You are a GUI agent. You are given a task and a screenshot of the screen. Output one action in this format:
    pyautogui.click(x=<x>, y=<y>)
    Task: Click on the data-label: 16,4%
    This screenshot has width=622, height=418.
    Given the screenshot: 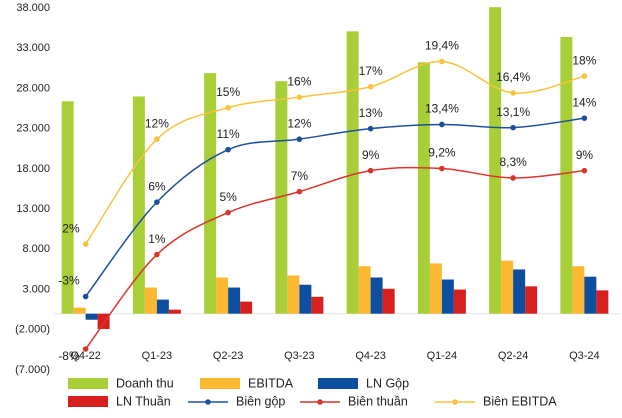 What is the action you would take?
    pyautogui.click(x=513, y=77)
    